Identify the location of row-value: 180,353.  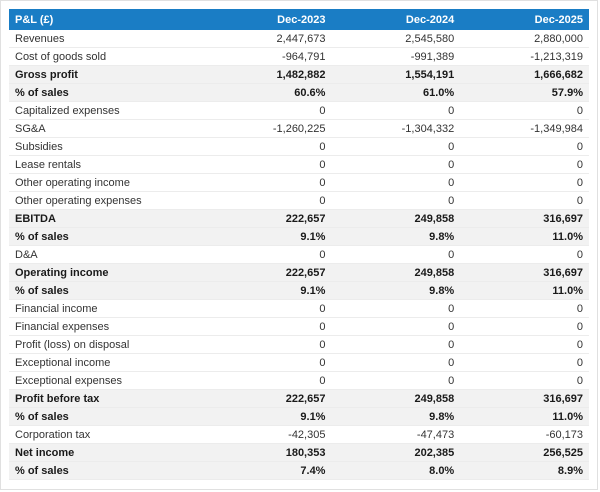
(267, 452).